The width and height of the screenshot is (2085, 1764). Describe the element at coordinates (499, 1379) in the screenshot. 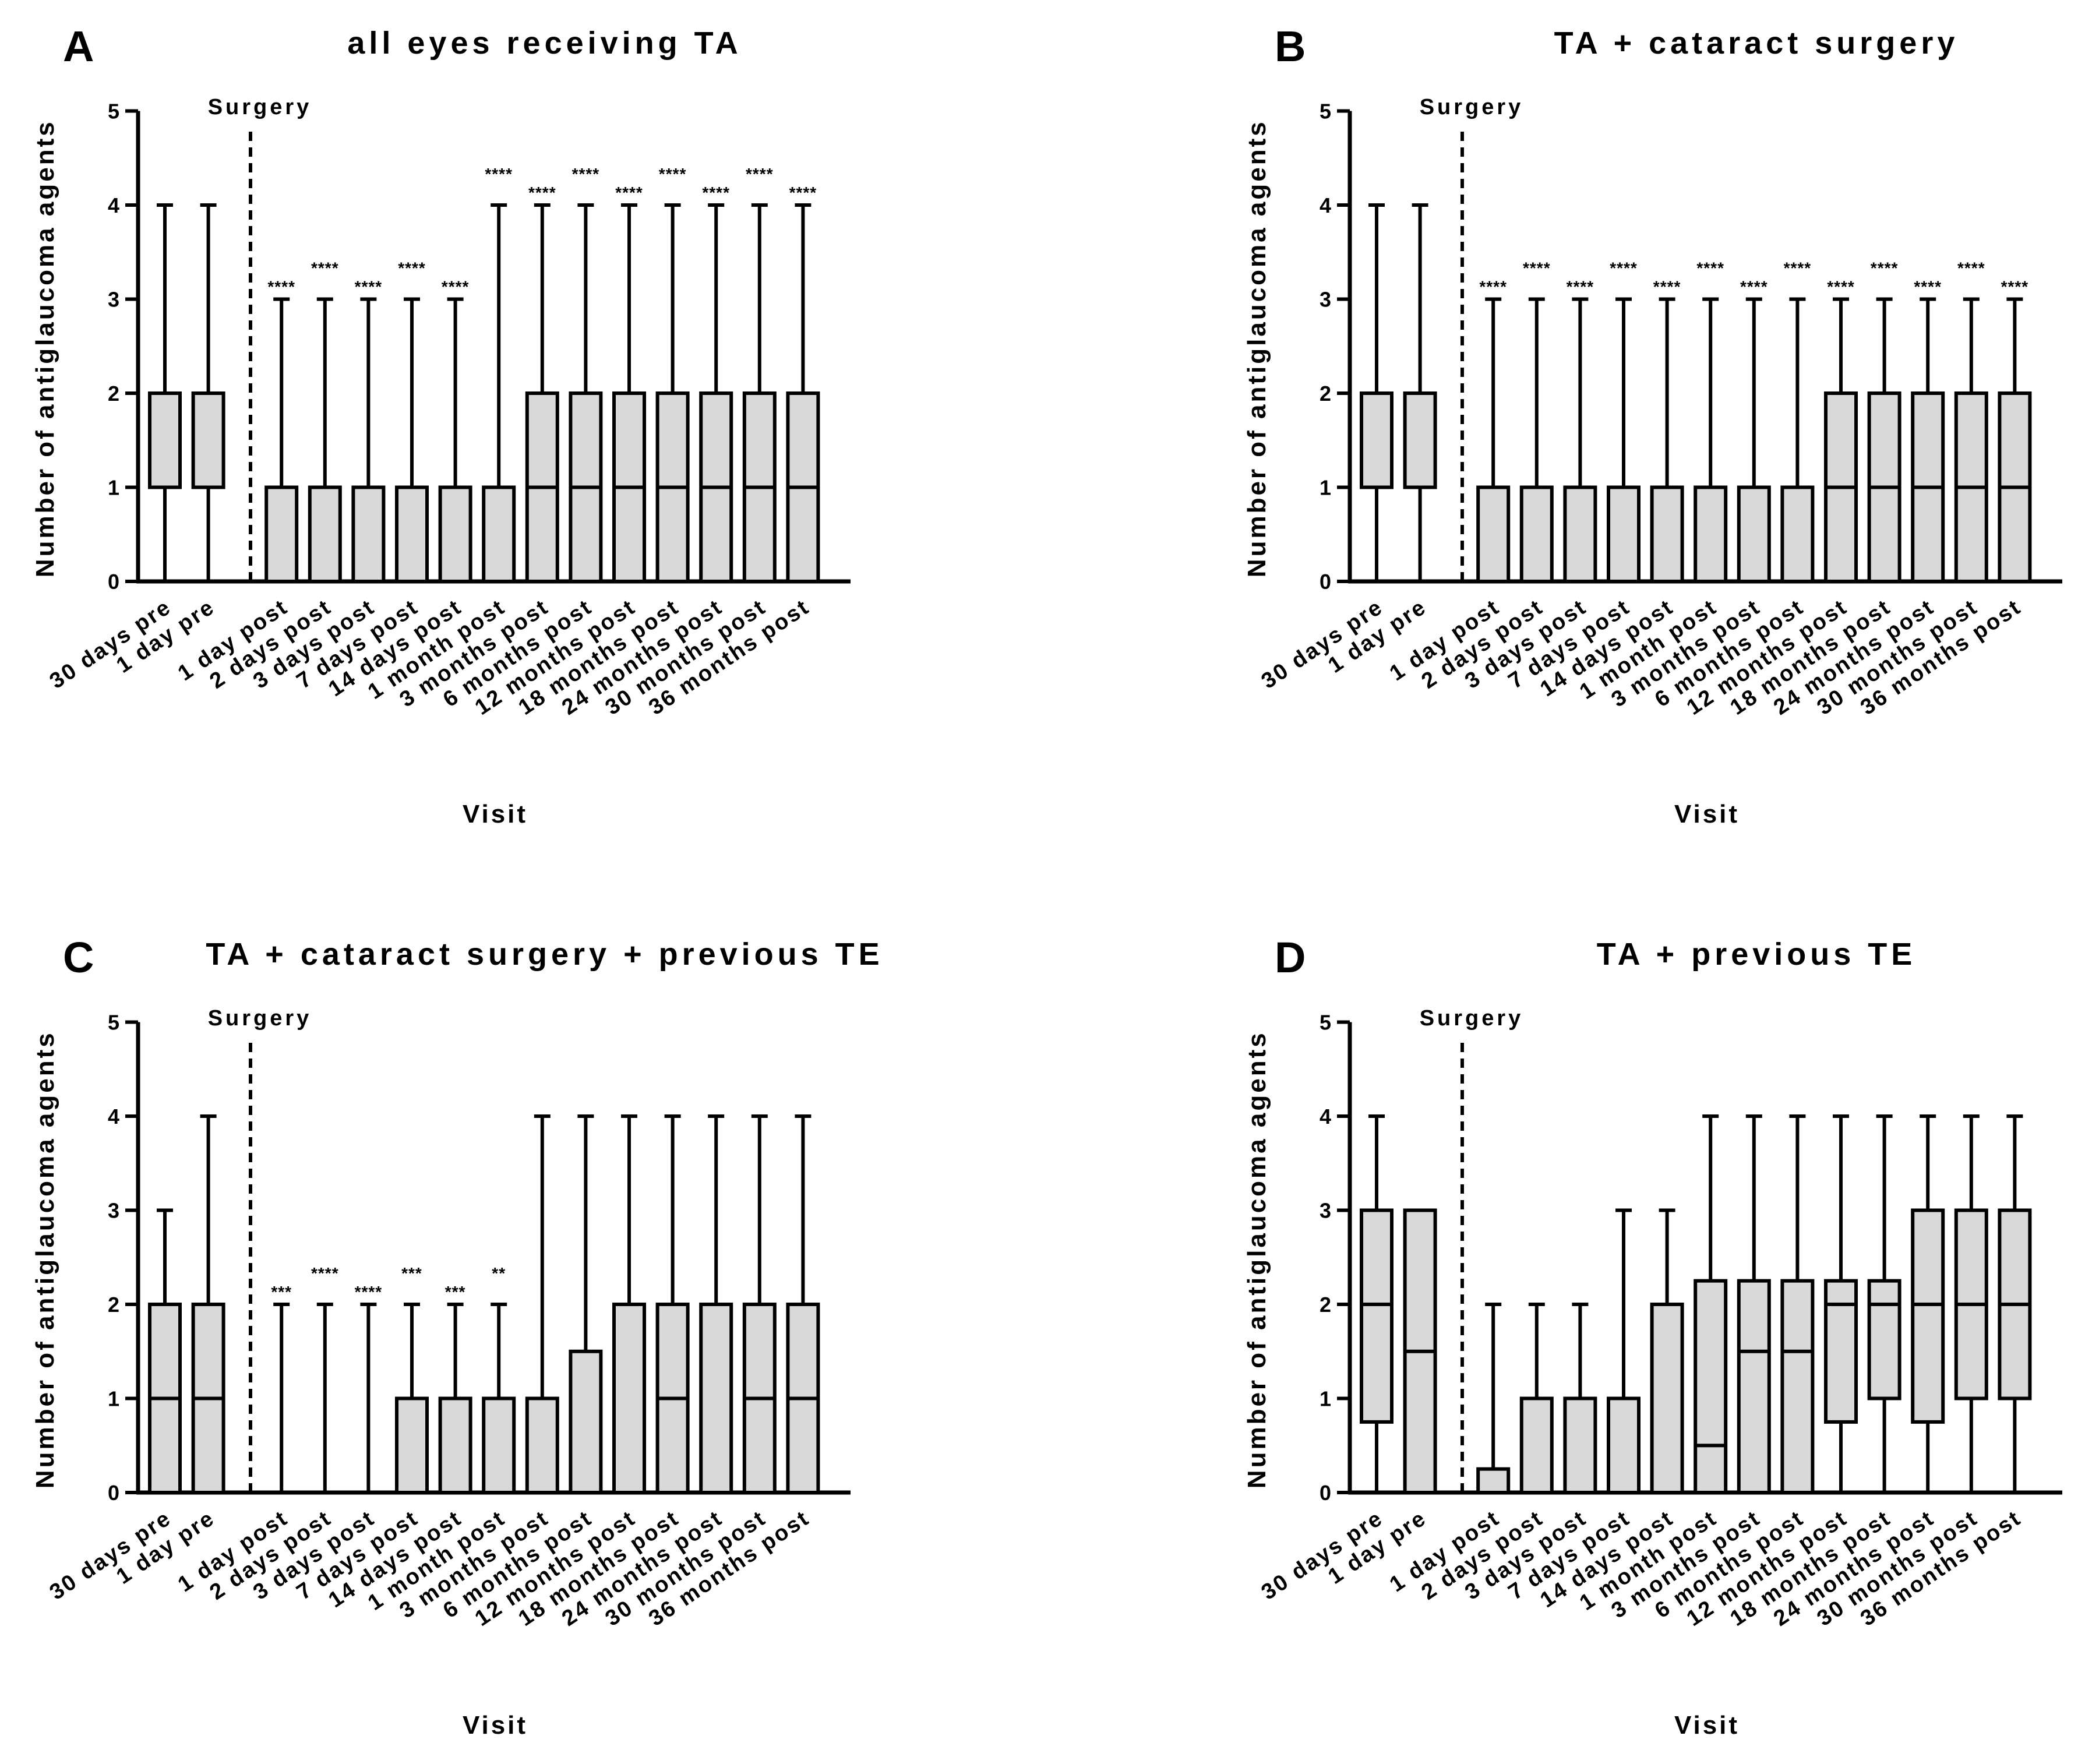

I see `box-plot: **` at that location.